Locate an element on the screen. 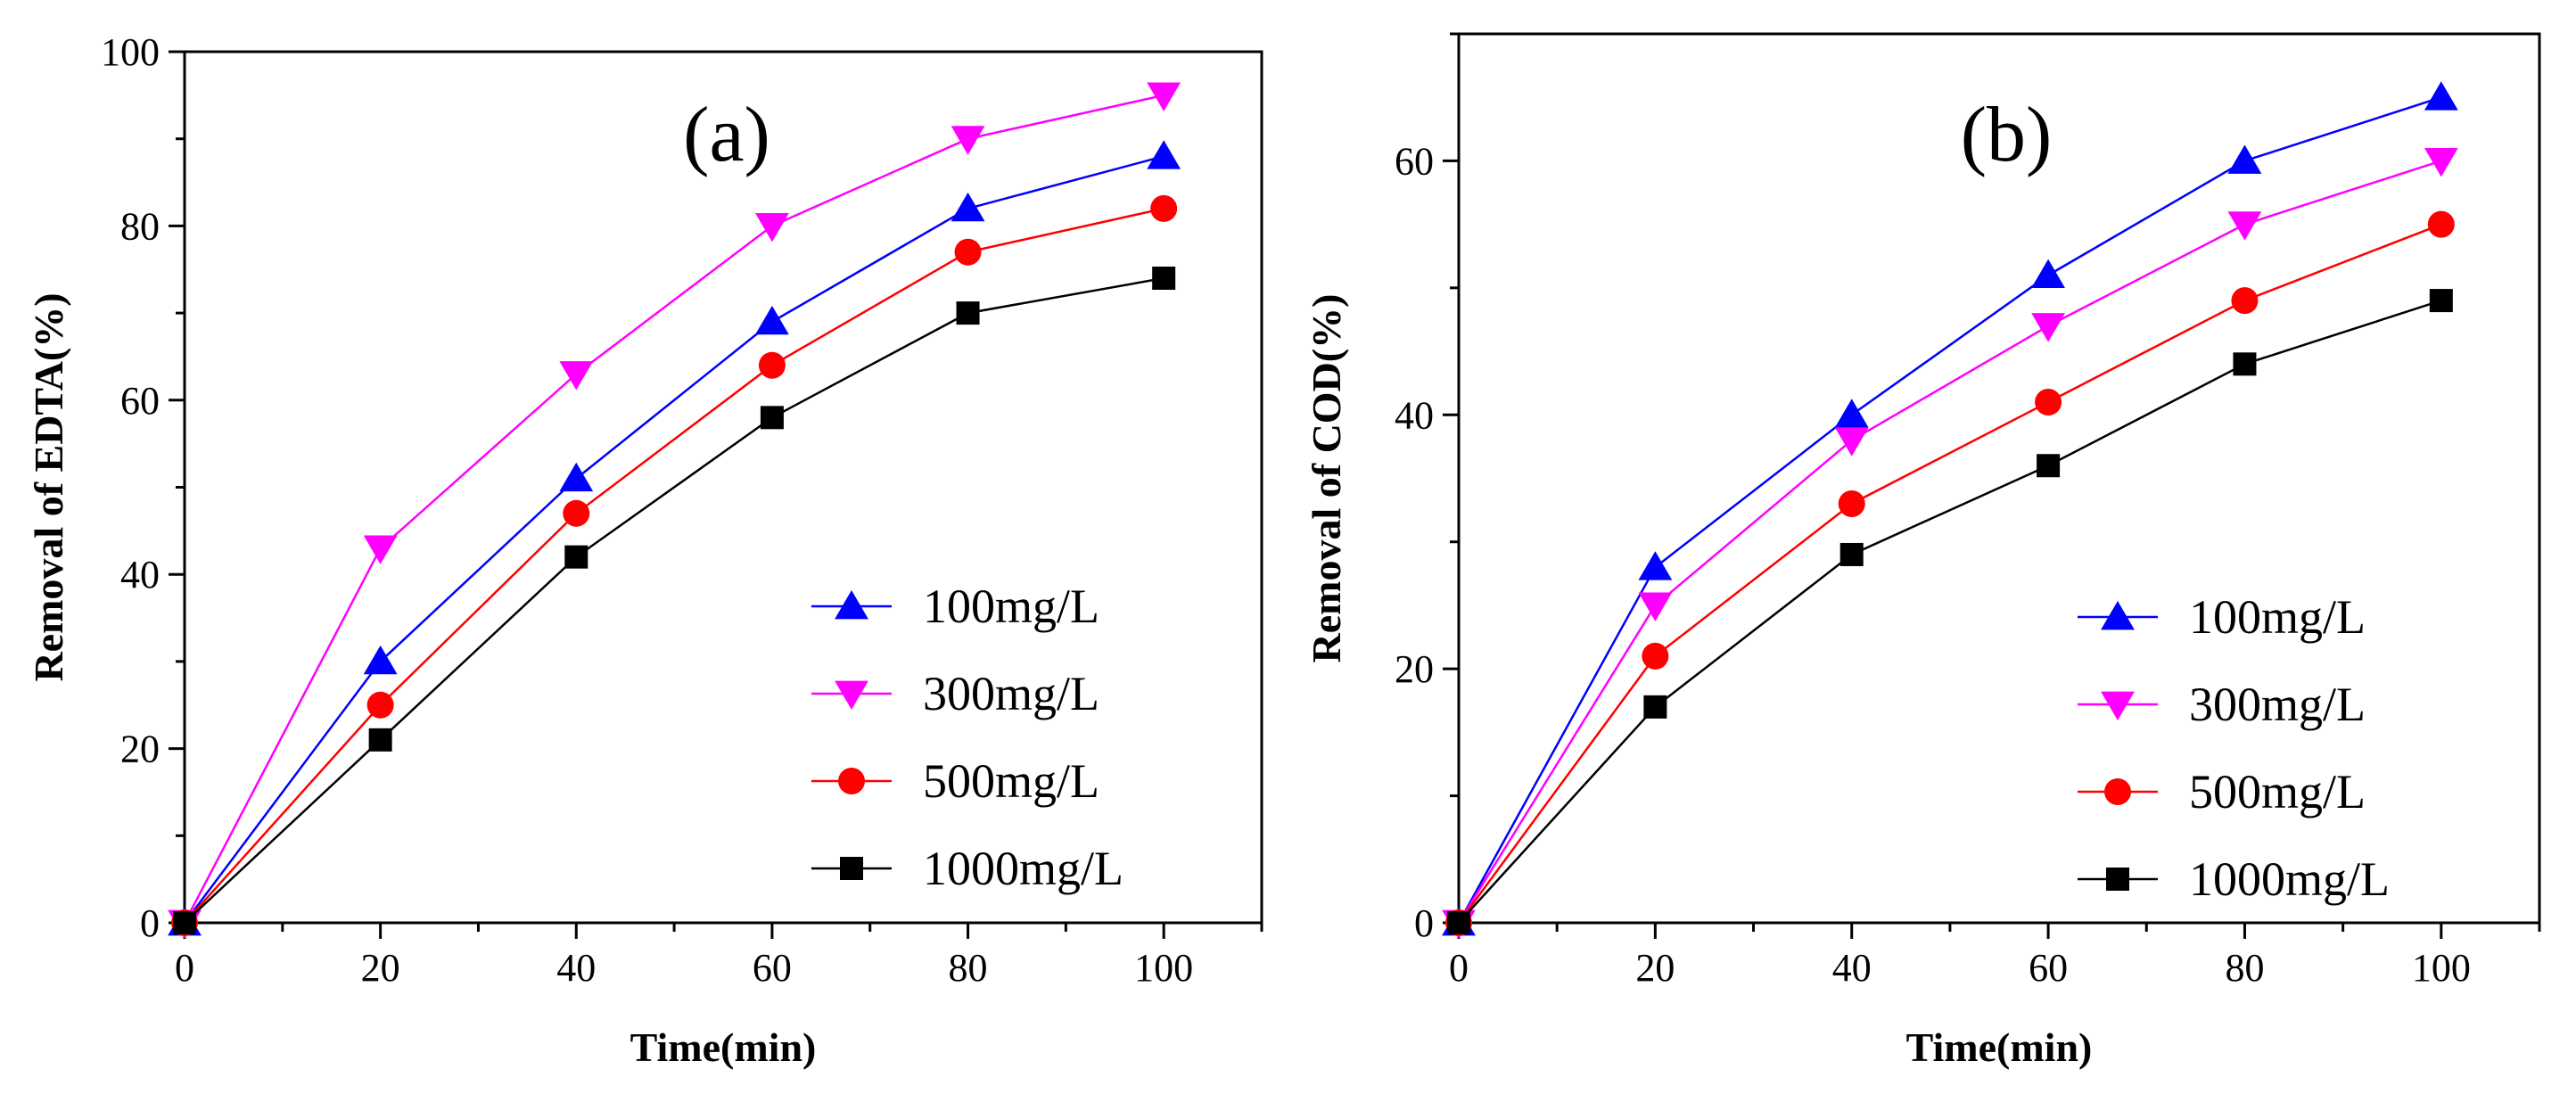 The width and height of the screenshot is (2576, 1094). y-tick-label: 100 is located at coordinates (130, 52).